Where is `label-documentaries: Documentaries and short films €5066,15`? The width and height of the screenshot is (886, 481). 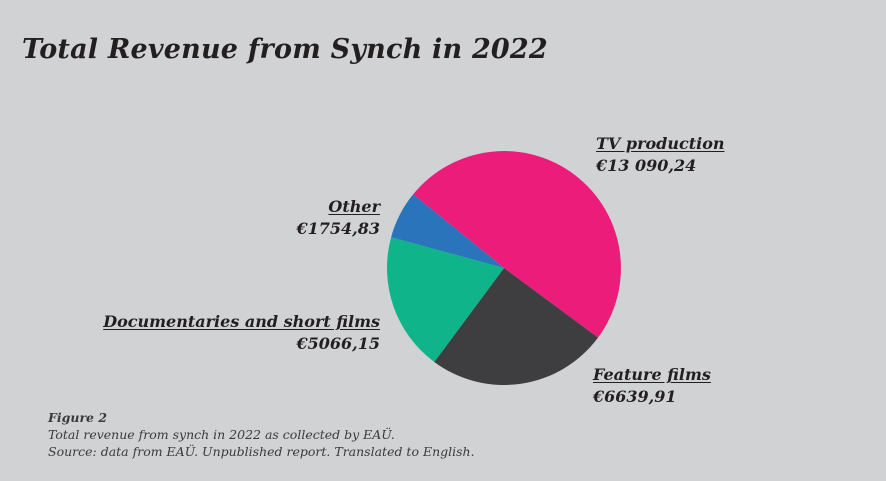
label-documentaries: Documentaries and short films €5066,15 is located at coordinates (241, 333).